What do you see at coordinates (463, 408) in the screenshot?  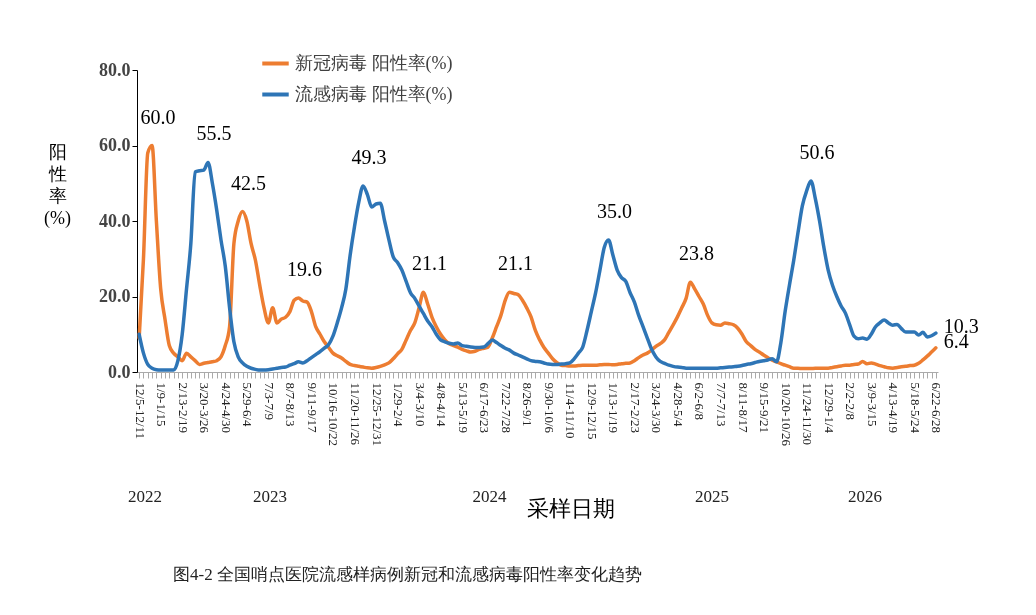 I see `x-tick-label: 5/13-5/19` at bounding box center [463, 408].